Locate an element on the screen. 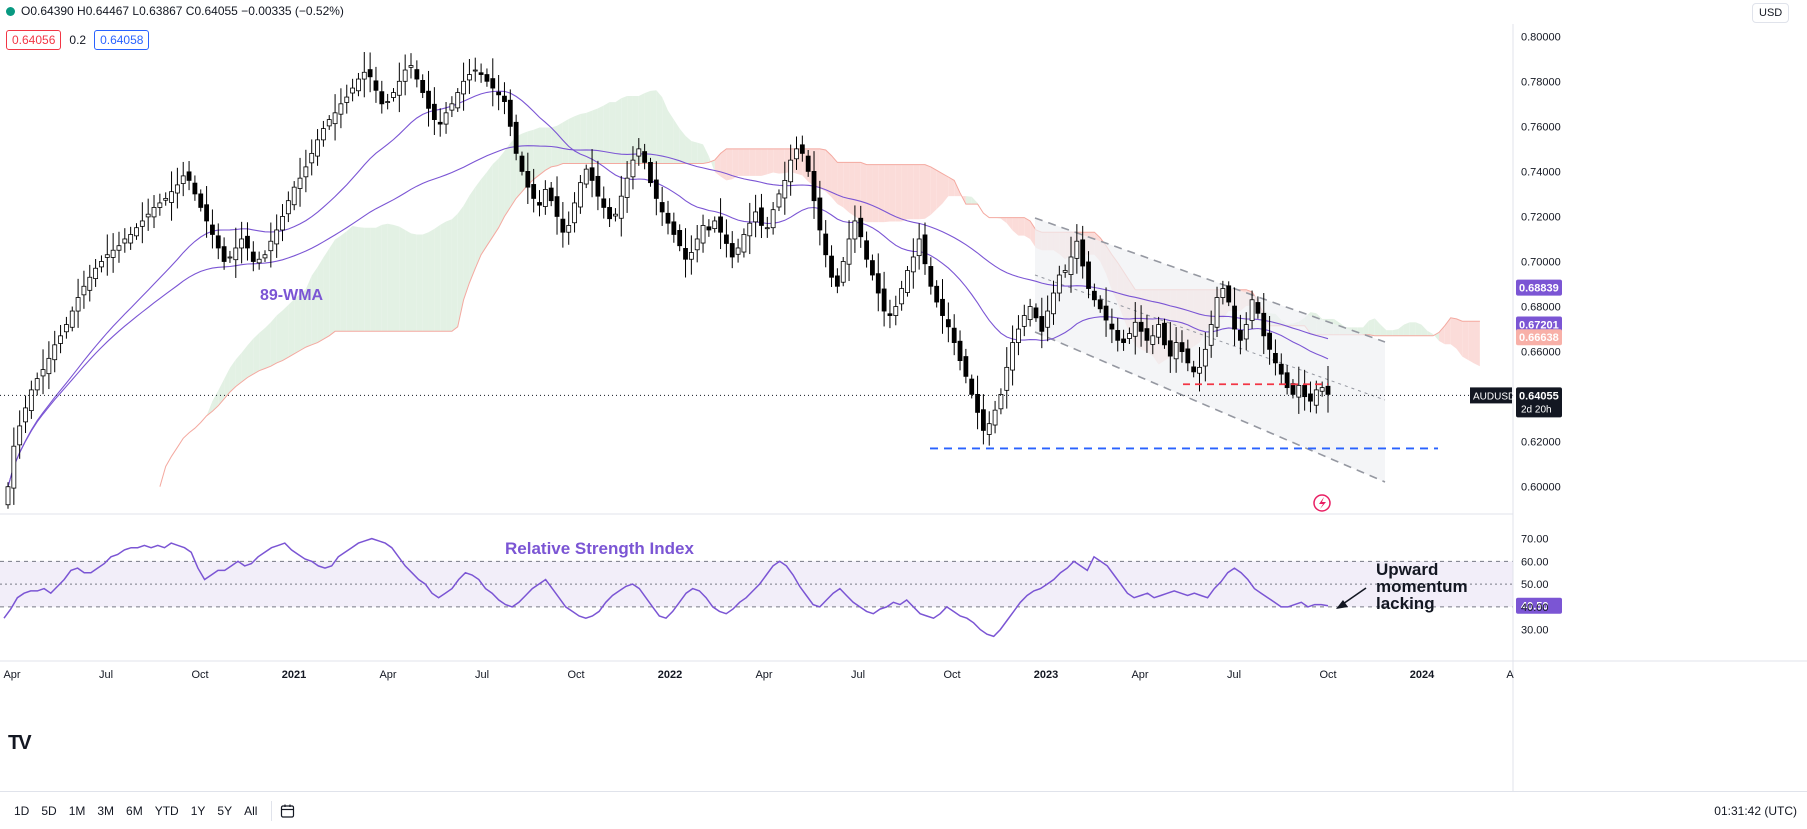 This screenshot has width=1807, height=829. range-5d: 5D is located at coordinates (49, 810).